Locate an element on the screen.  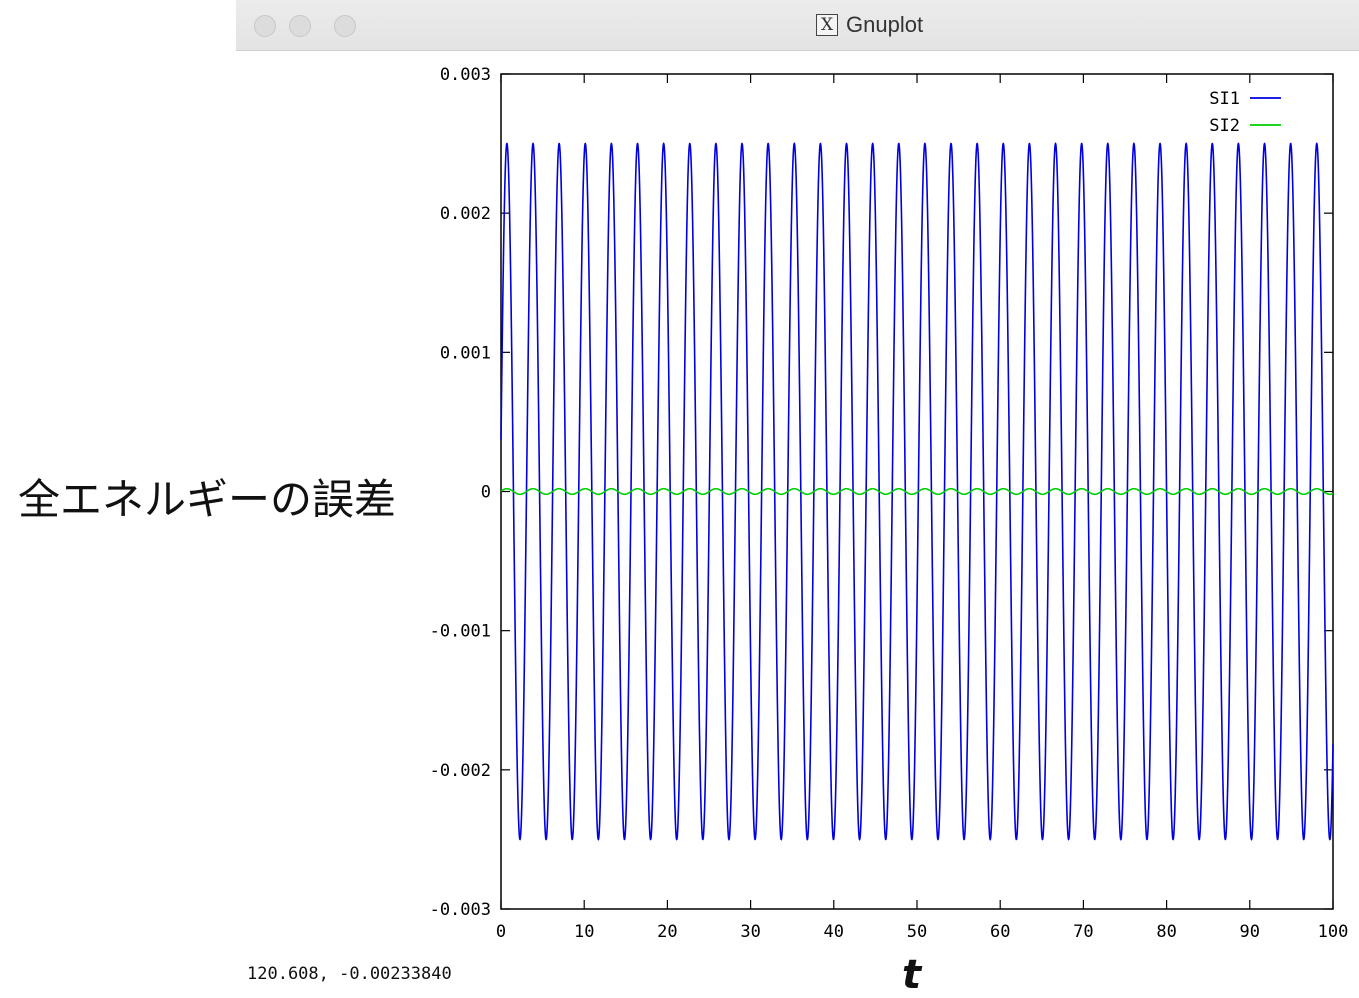
window-title-group: X Gnuplot is located at coordinates (869, 25).